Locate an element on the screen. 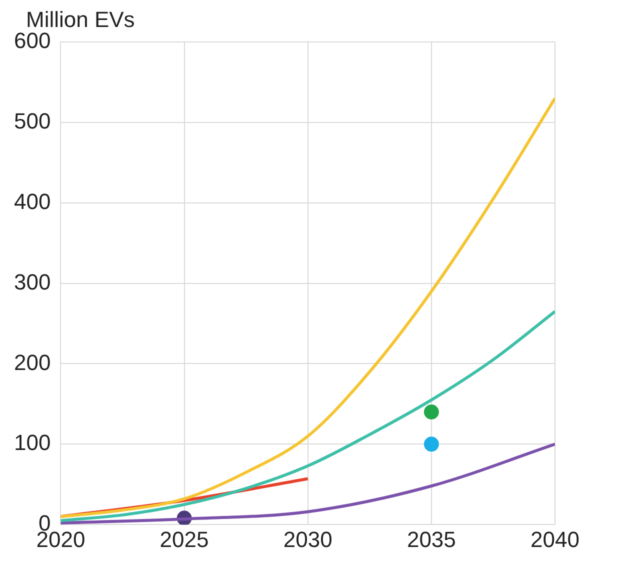 The width and height of the screenshot is (625, 561). y-tick-label: 300 is located at coordinates (32, 281).